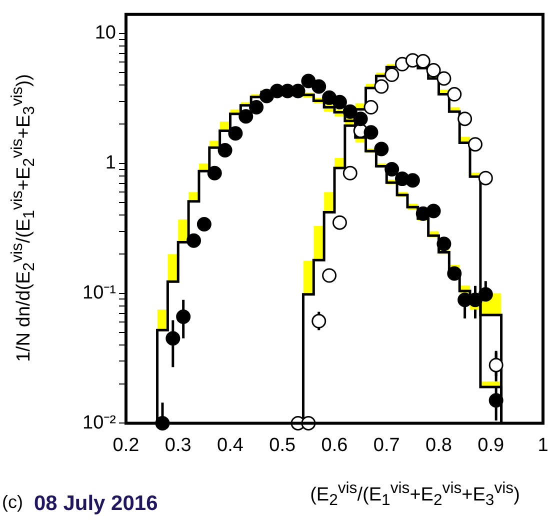  What do you see at coordinates (491, 445) in the screenshot?
I see `x-tick-label: 0.9` at bounding box center [491, 445].